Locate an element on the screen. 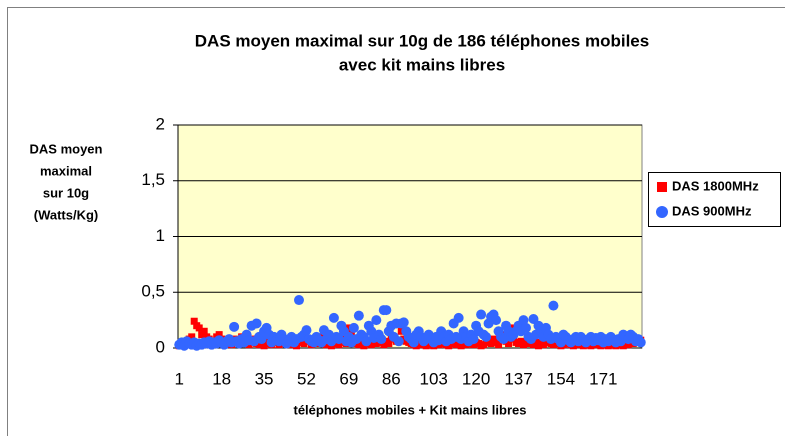  y-axis-title: DAS moyen is located at coordinates (66, 148).